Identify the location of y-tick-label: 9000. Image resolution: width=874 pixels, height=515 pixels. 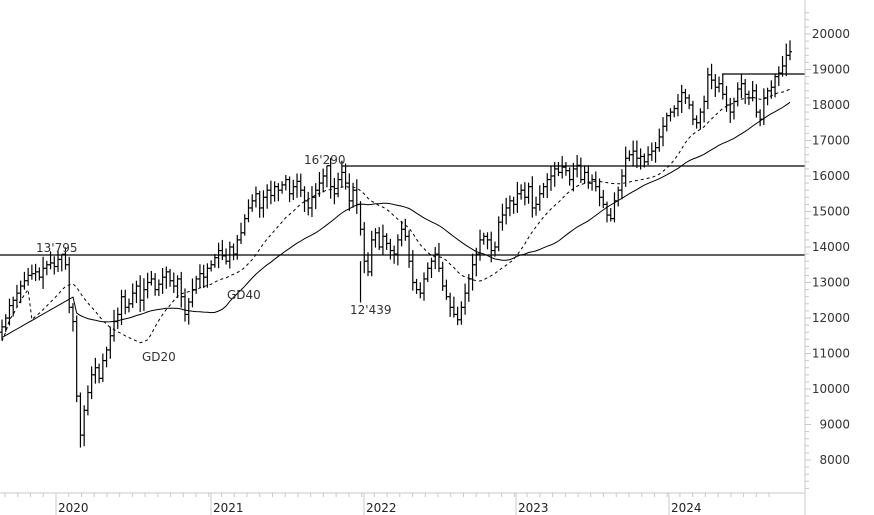
(834, 425).